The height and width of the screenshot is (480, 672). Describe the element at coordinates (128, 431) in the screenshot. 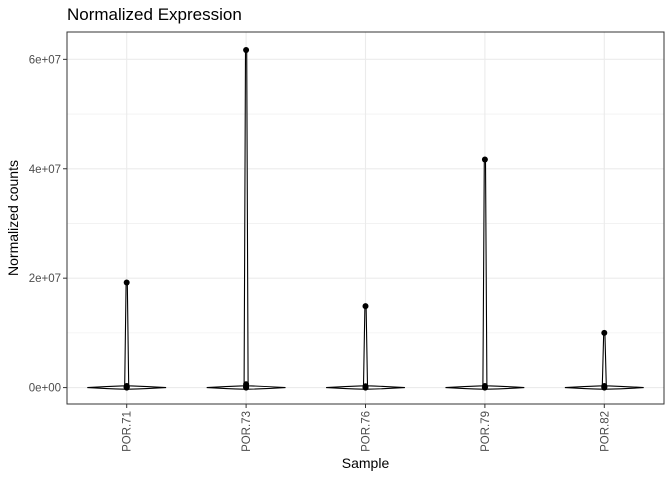

I see `x-tick-label: POR.71` at that location.